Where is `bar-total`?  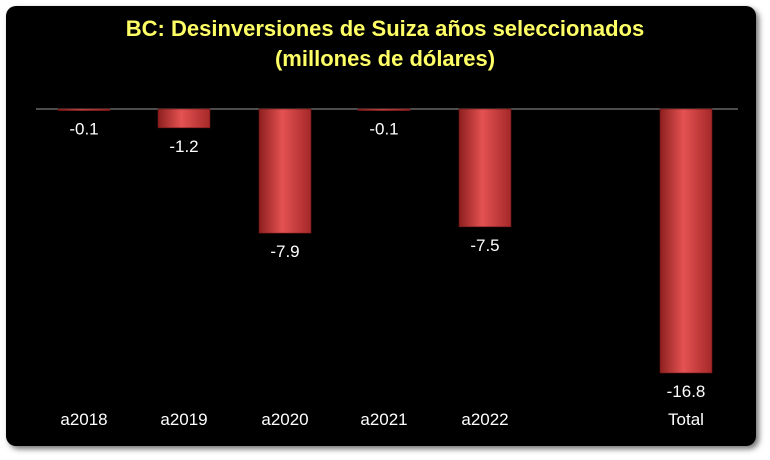
bar-total is located at coordinates (686, 241).